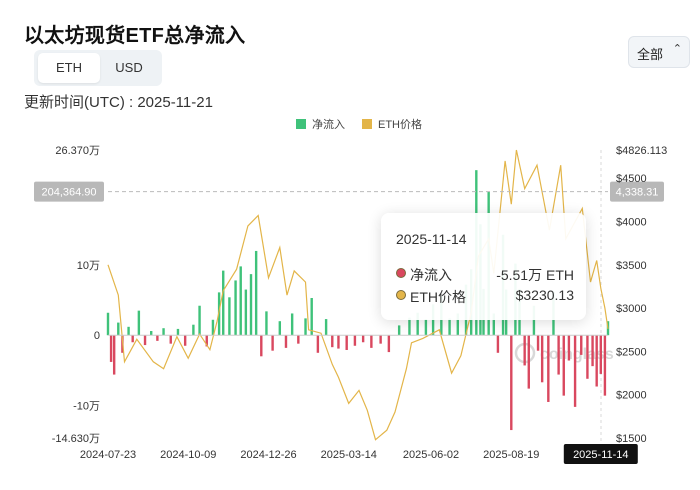 The height and width of the screenshot is (490, 700). What do you see at coordinates (631, 266) in the screenshot?
I see `y-right-tick-label: $3500` at bounding box center [631, 266].